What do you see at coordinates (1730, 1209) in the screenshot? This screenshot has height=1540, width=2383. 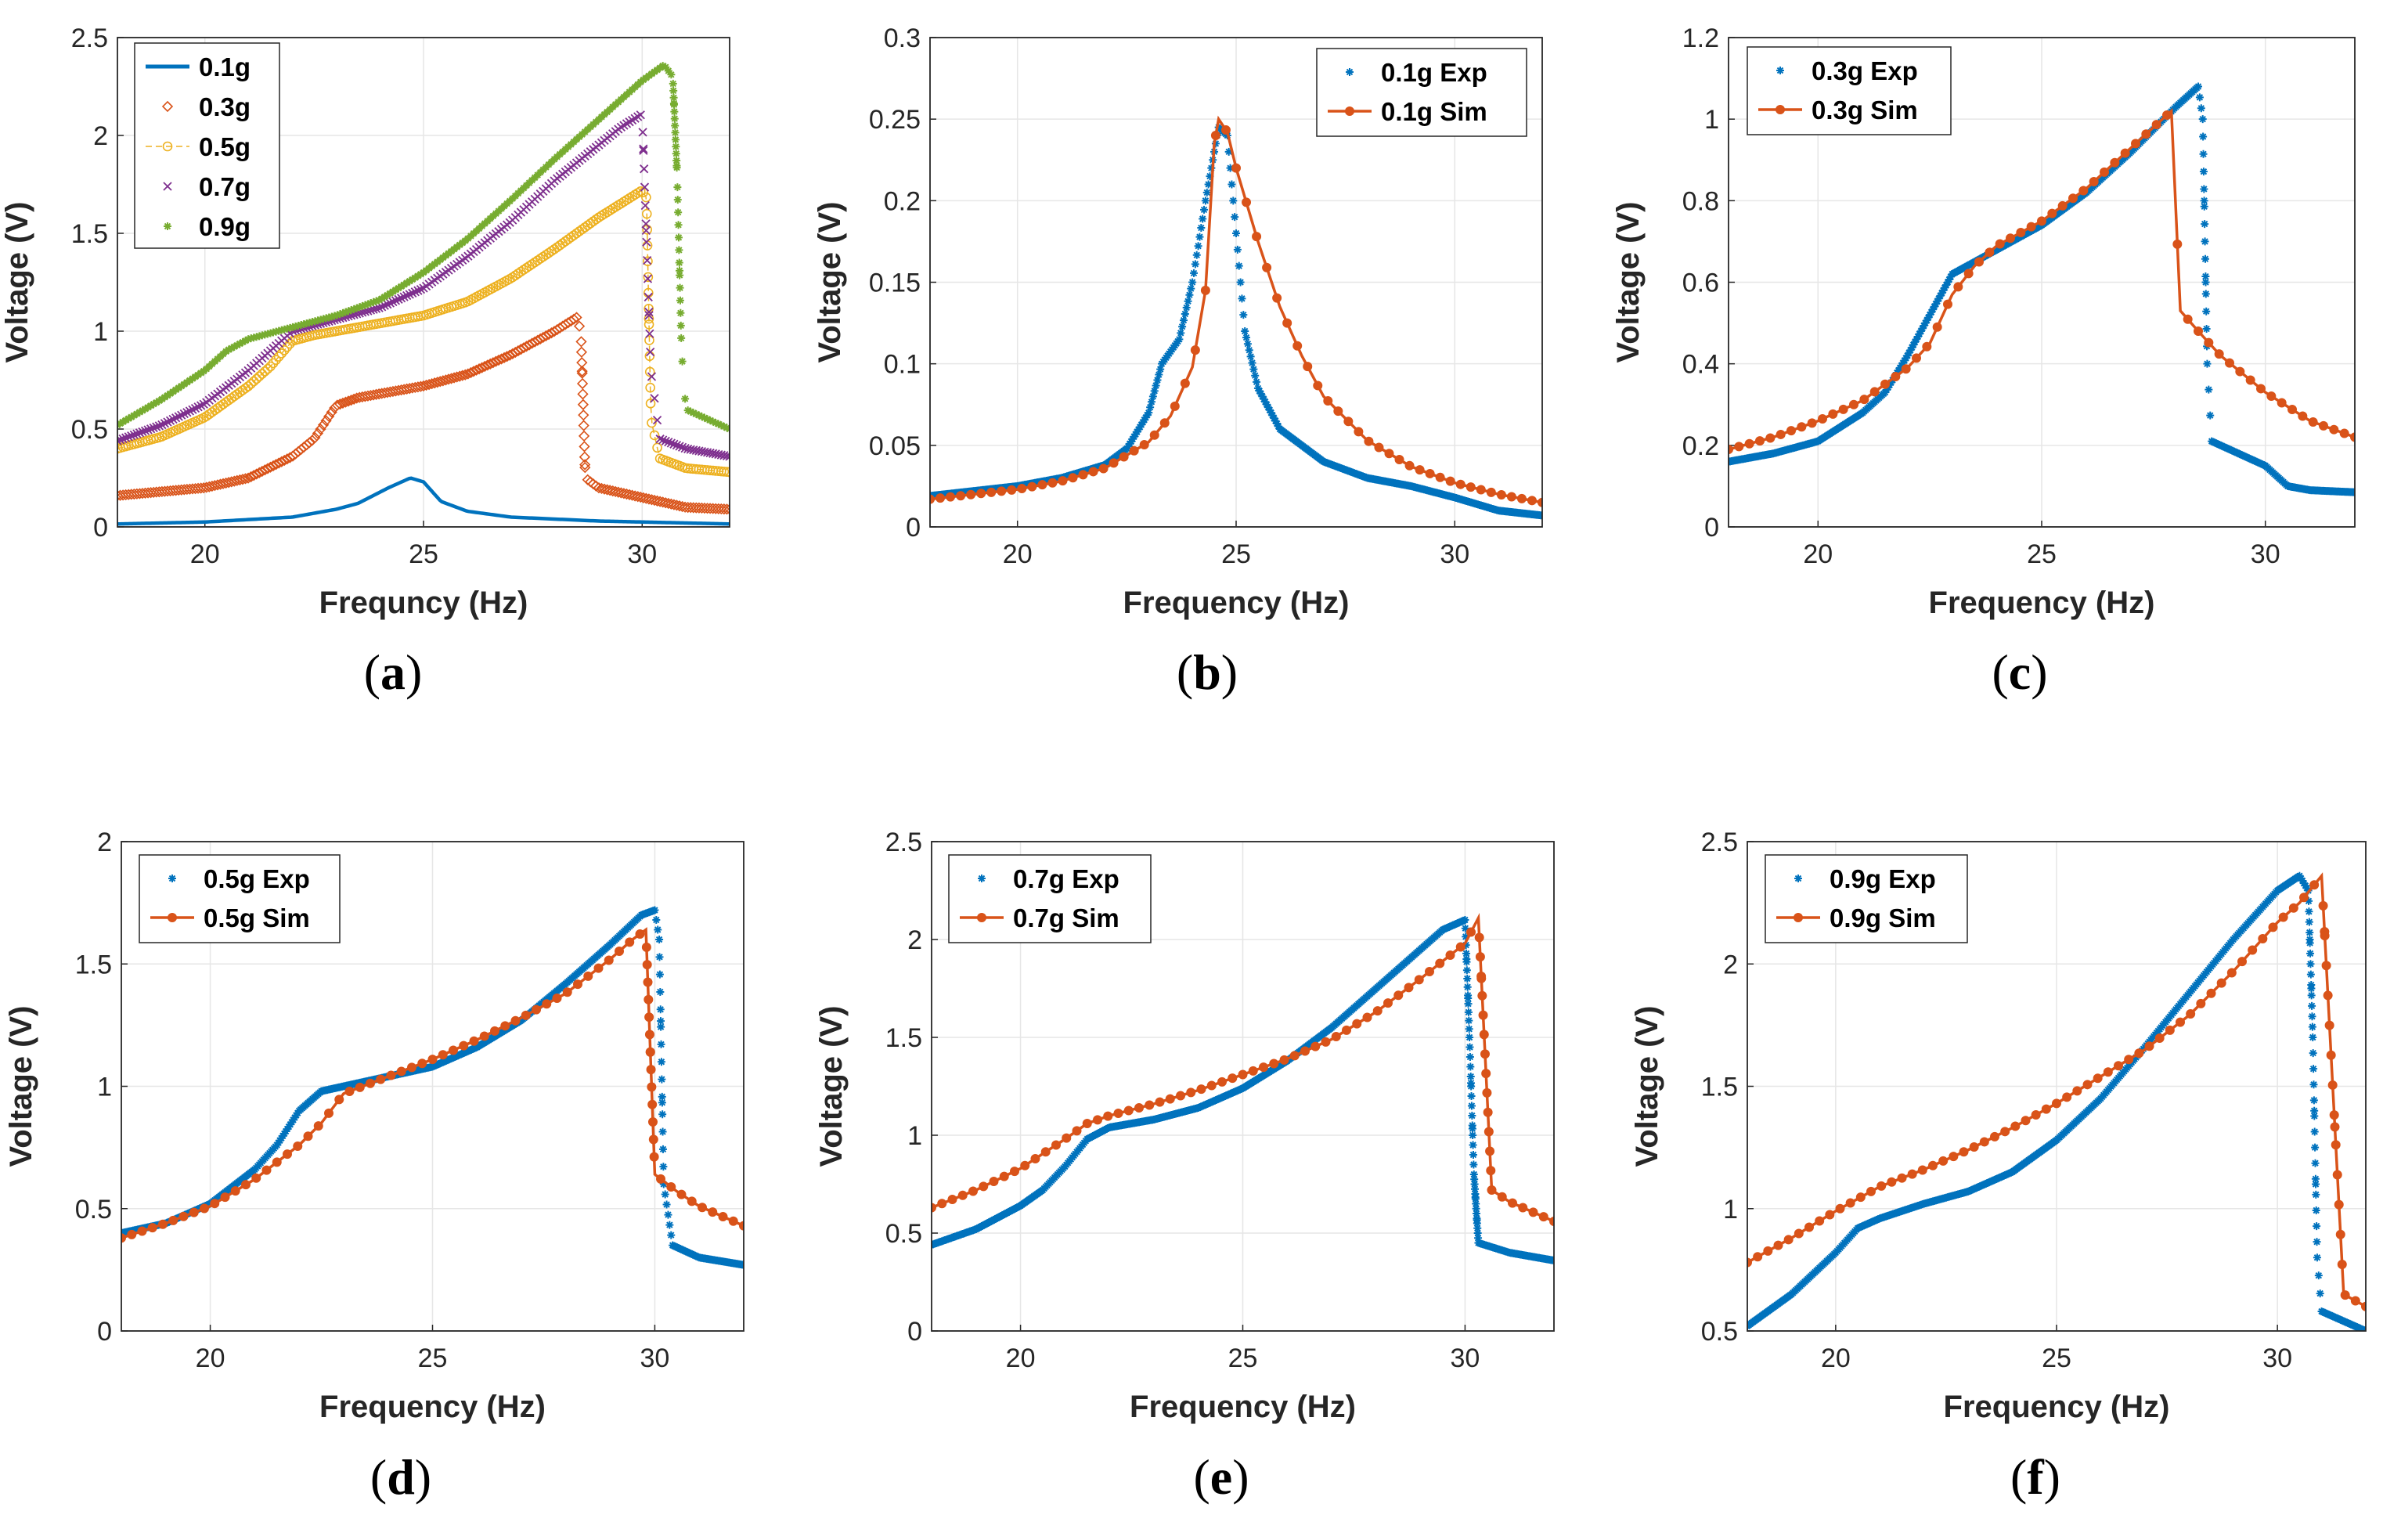 I see `y-tick-label: 1` at bounding box center [1730, 1209].